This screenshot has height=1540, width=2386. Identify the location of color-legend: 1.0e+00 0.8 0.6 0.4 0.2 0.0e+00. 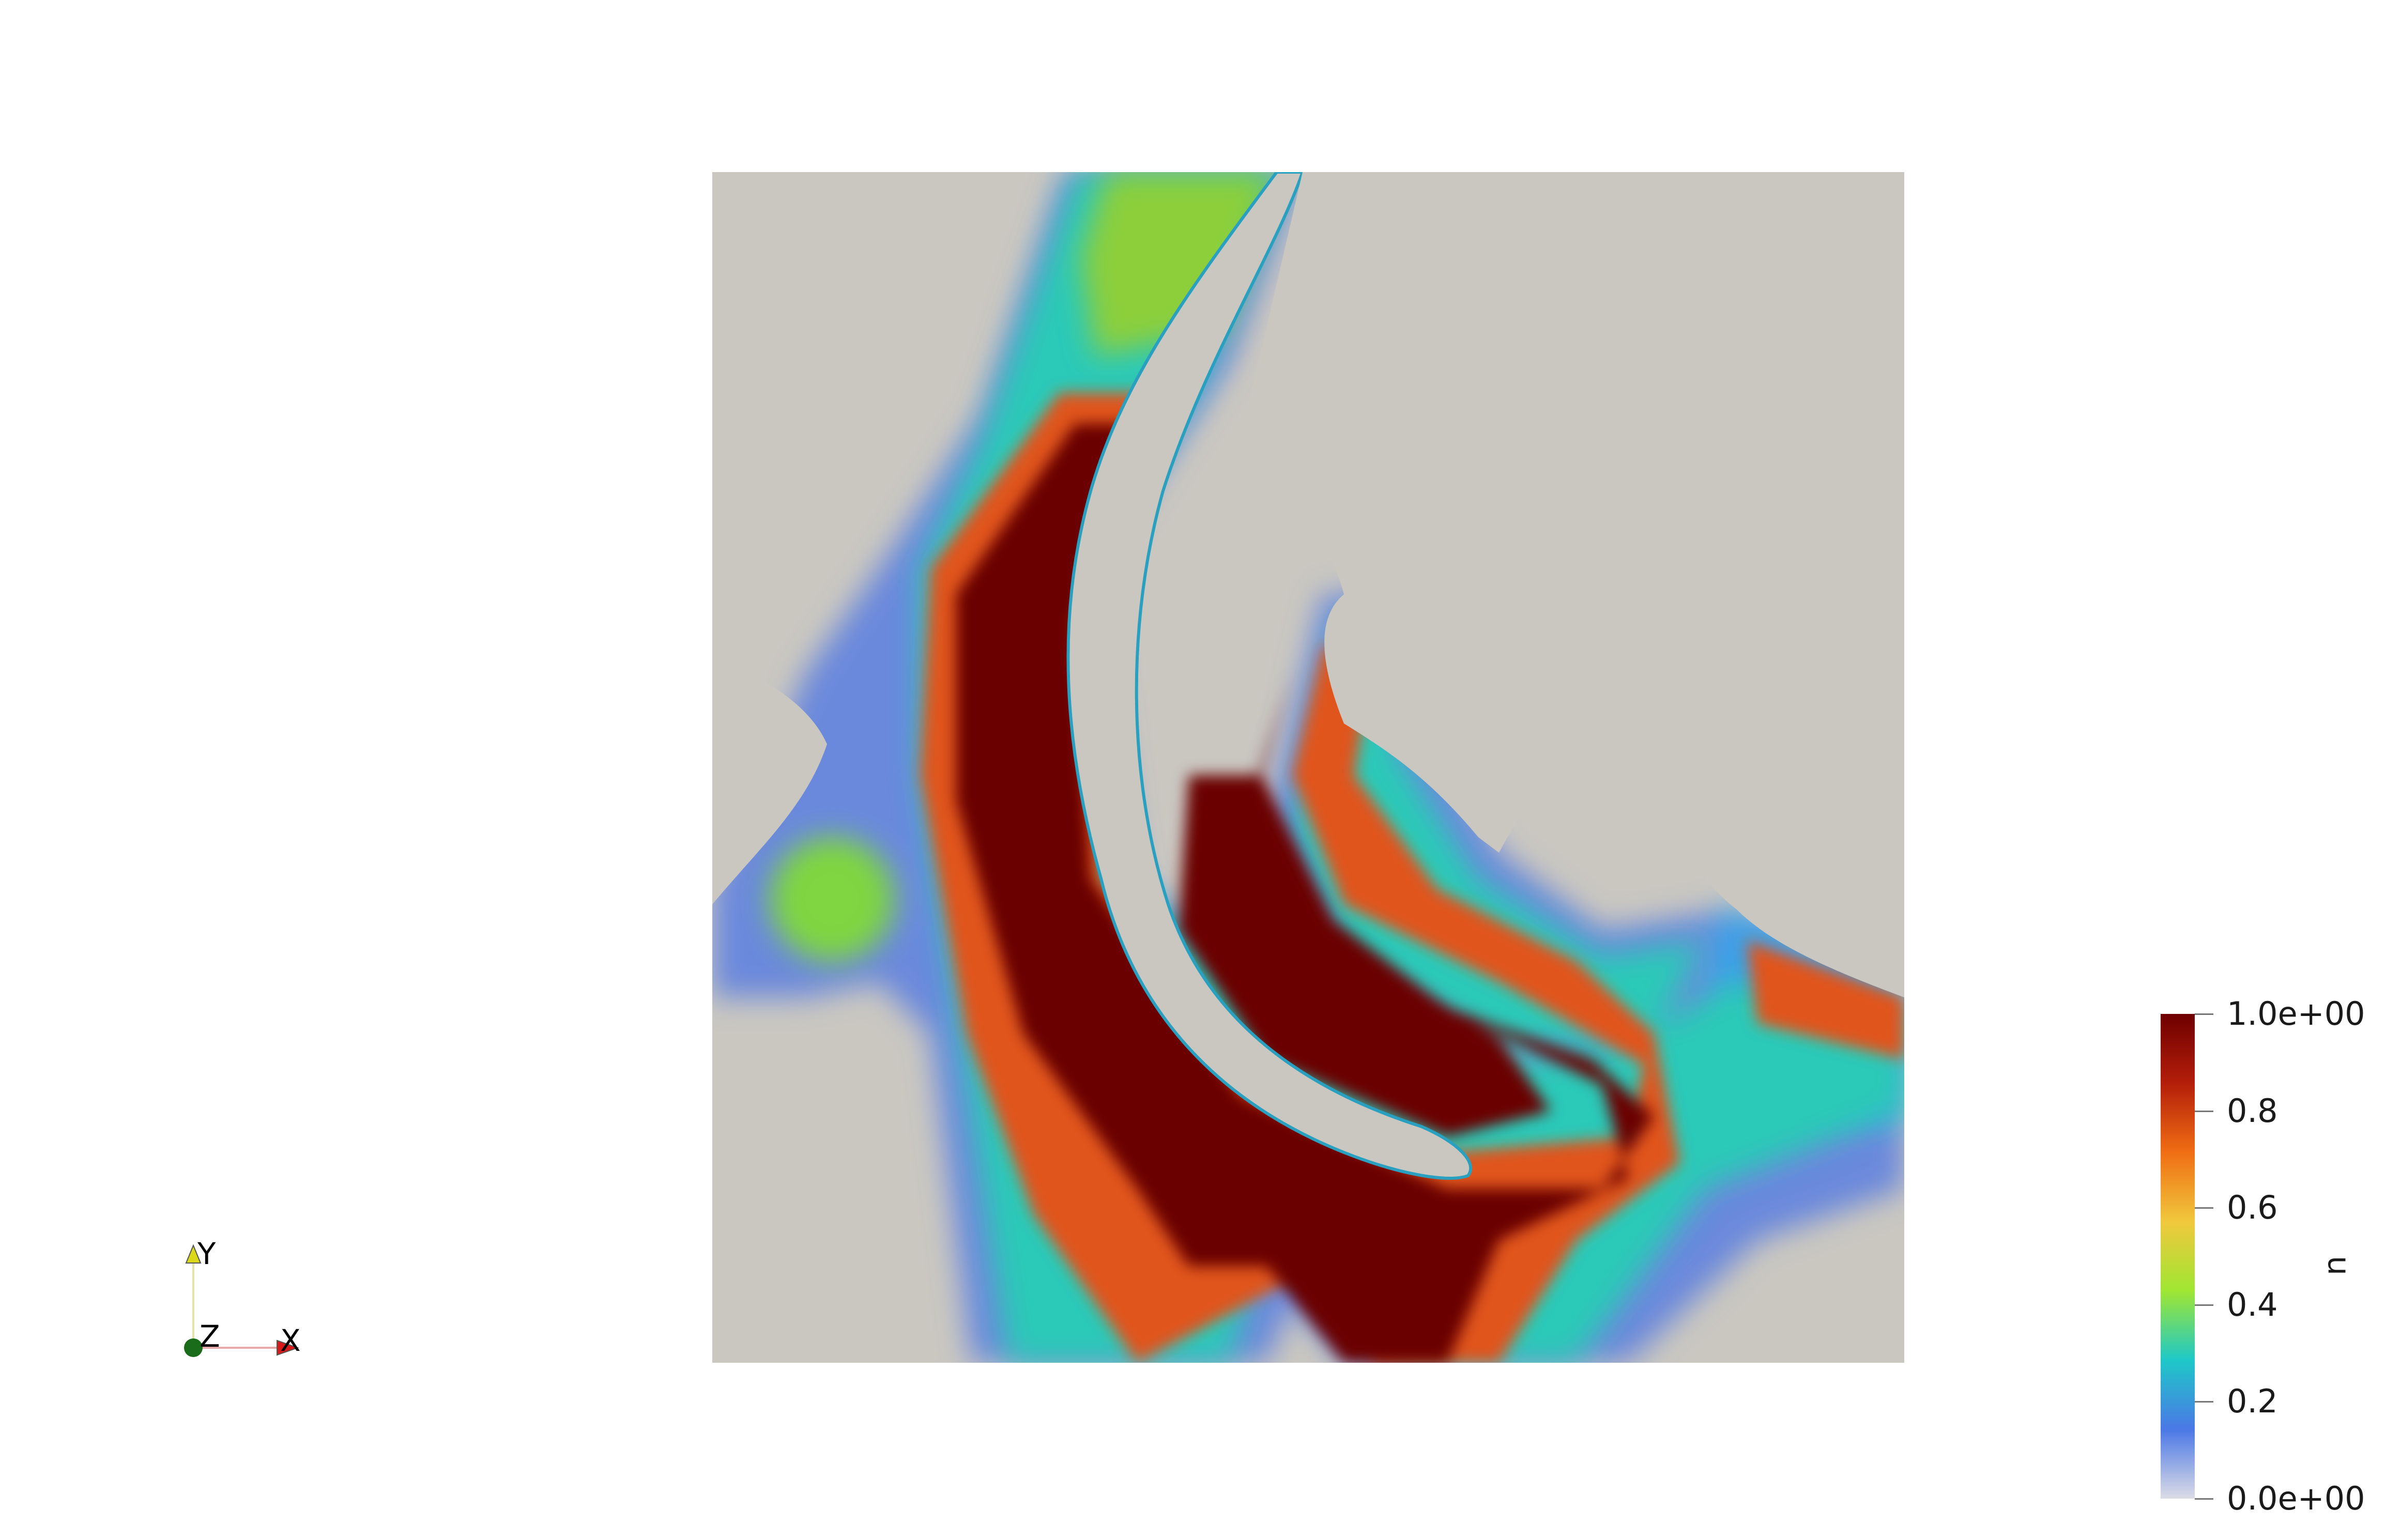
(2269, 1261).